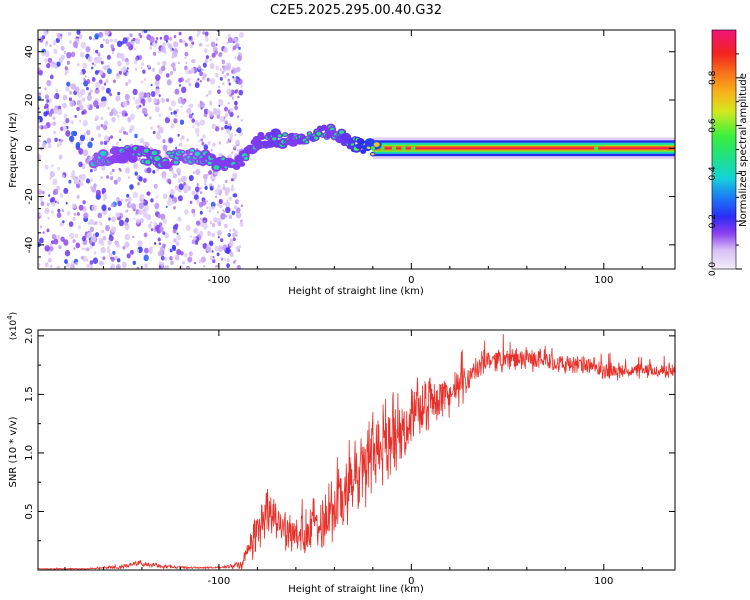 This screenshot has width=750, height=600. I want to click on y-tick-label: 0, so click(29, 148).